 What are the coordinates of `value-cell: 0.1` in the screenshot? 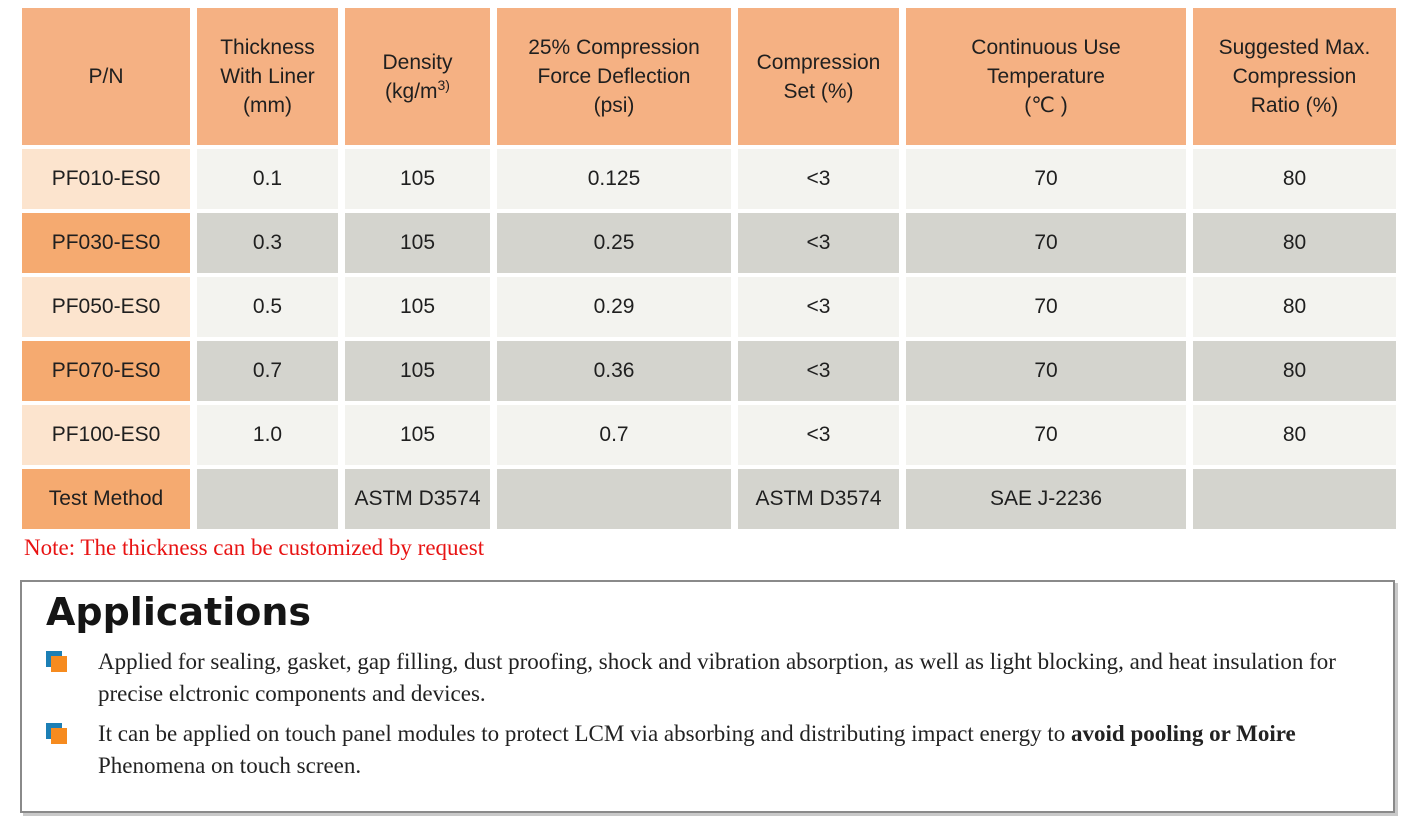 It's located at (267, 179).